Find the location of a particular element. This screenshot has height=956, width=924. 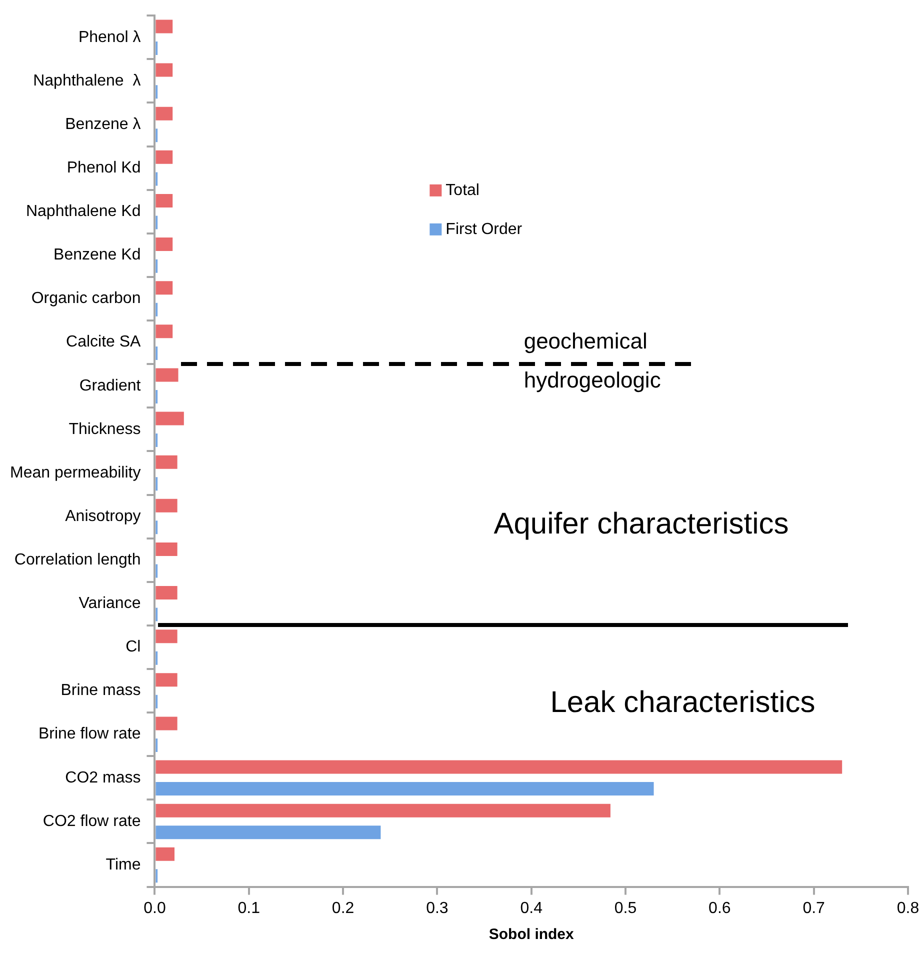

y-tick-label: CO2 flow rate is located at coordinates (91, 821).